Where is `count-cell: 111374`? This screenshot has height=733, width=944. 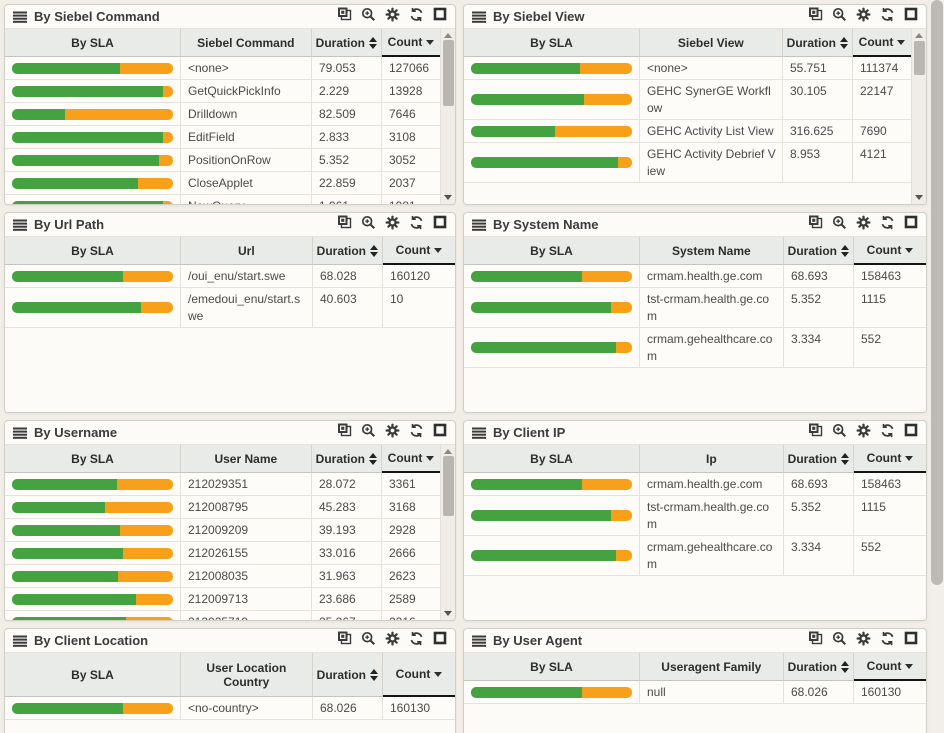 count-cell: 111374 is located at coordinates (879, 68).